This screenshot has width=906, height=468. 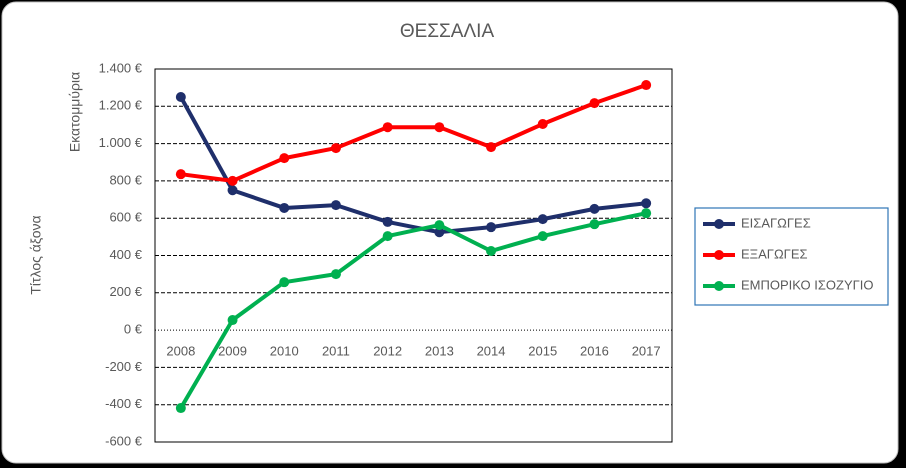 I want to click on y-tick-label: 0 €, so click(x=133, y=329).